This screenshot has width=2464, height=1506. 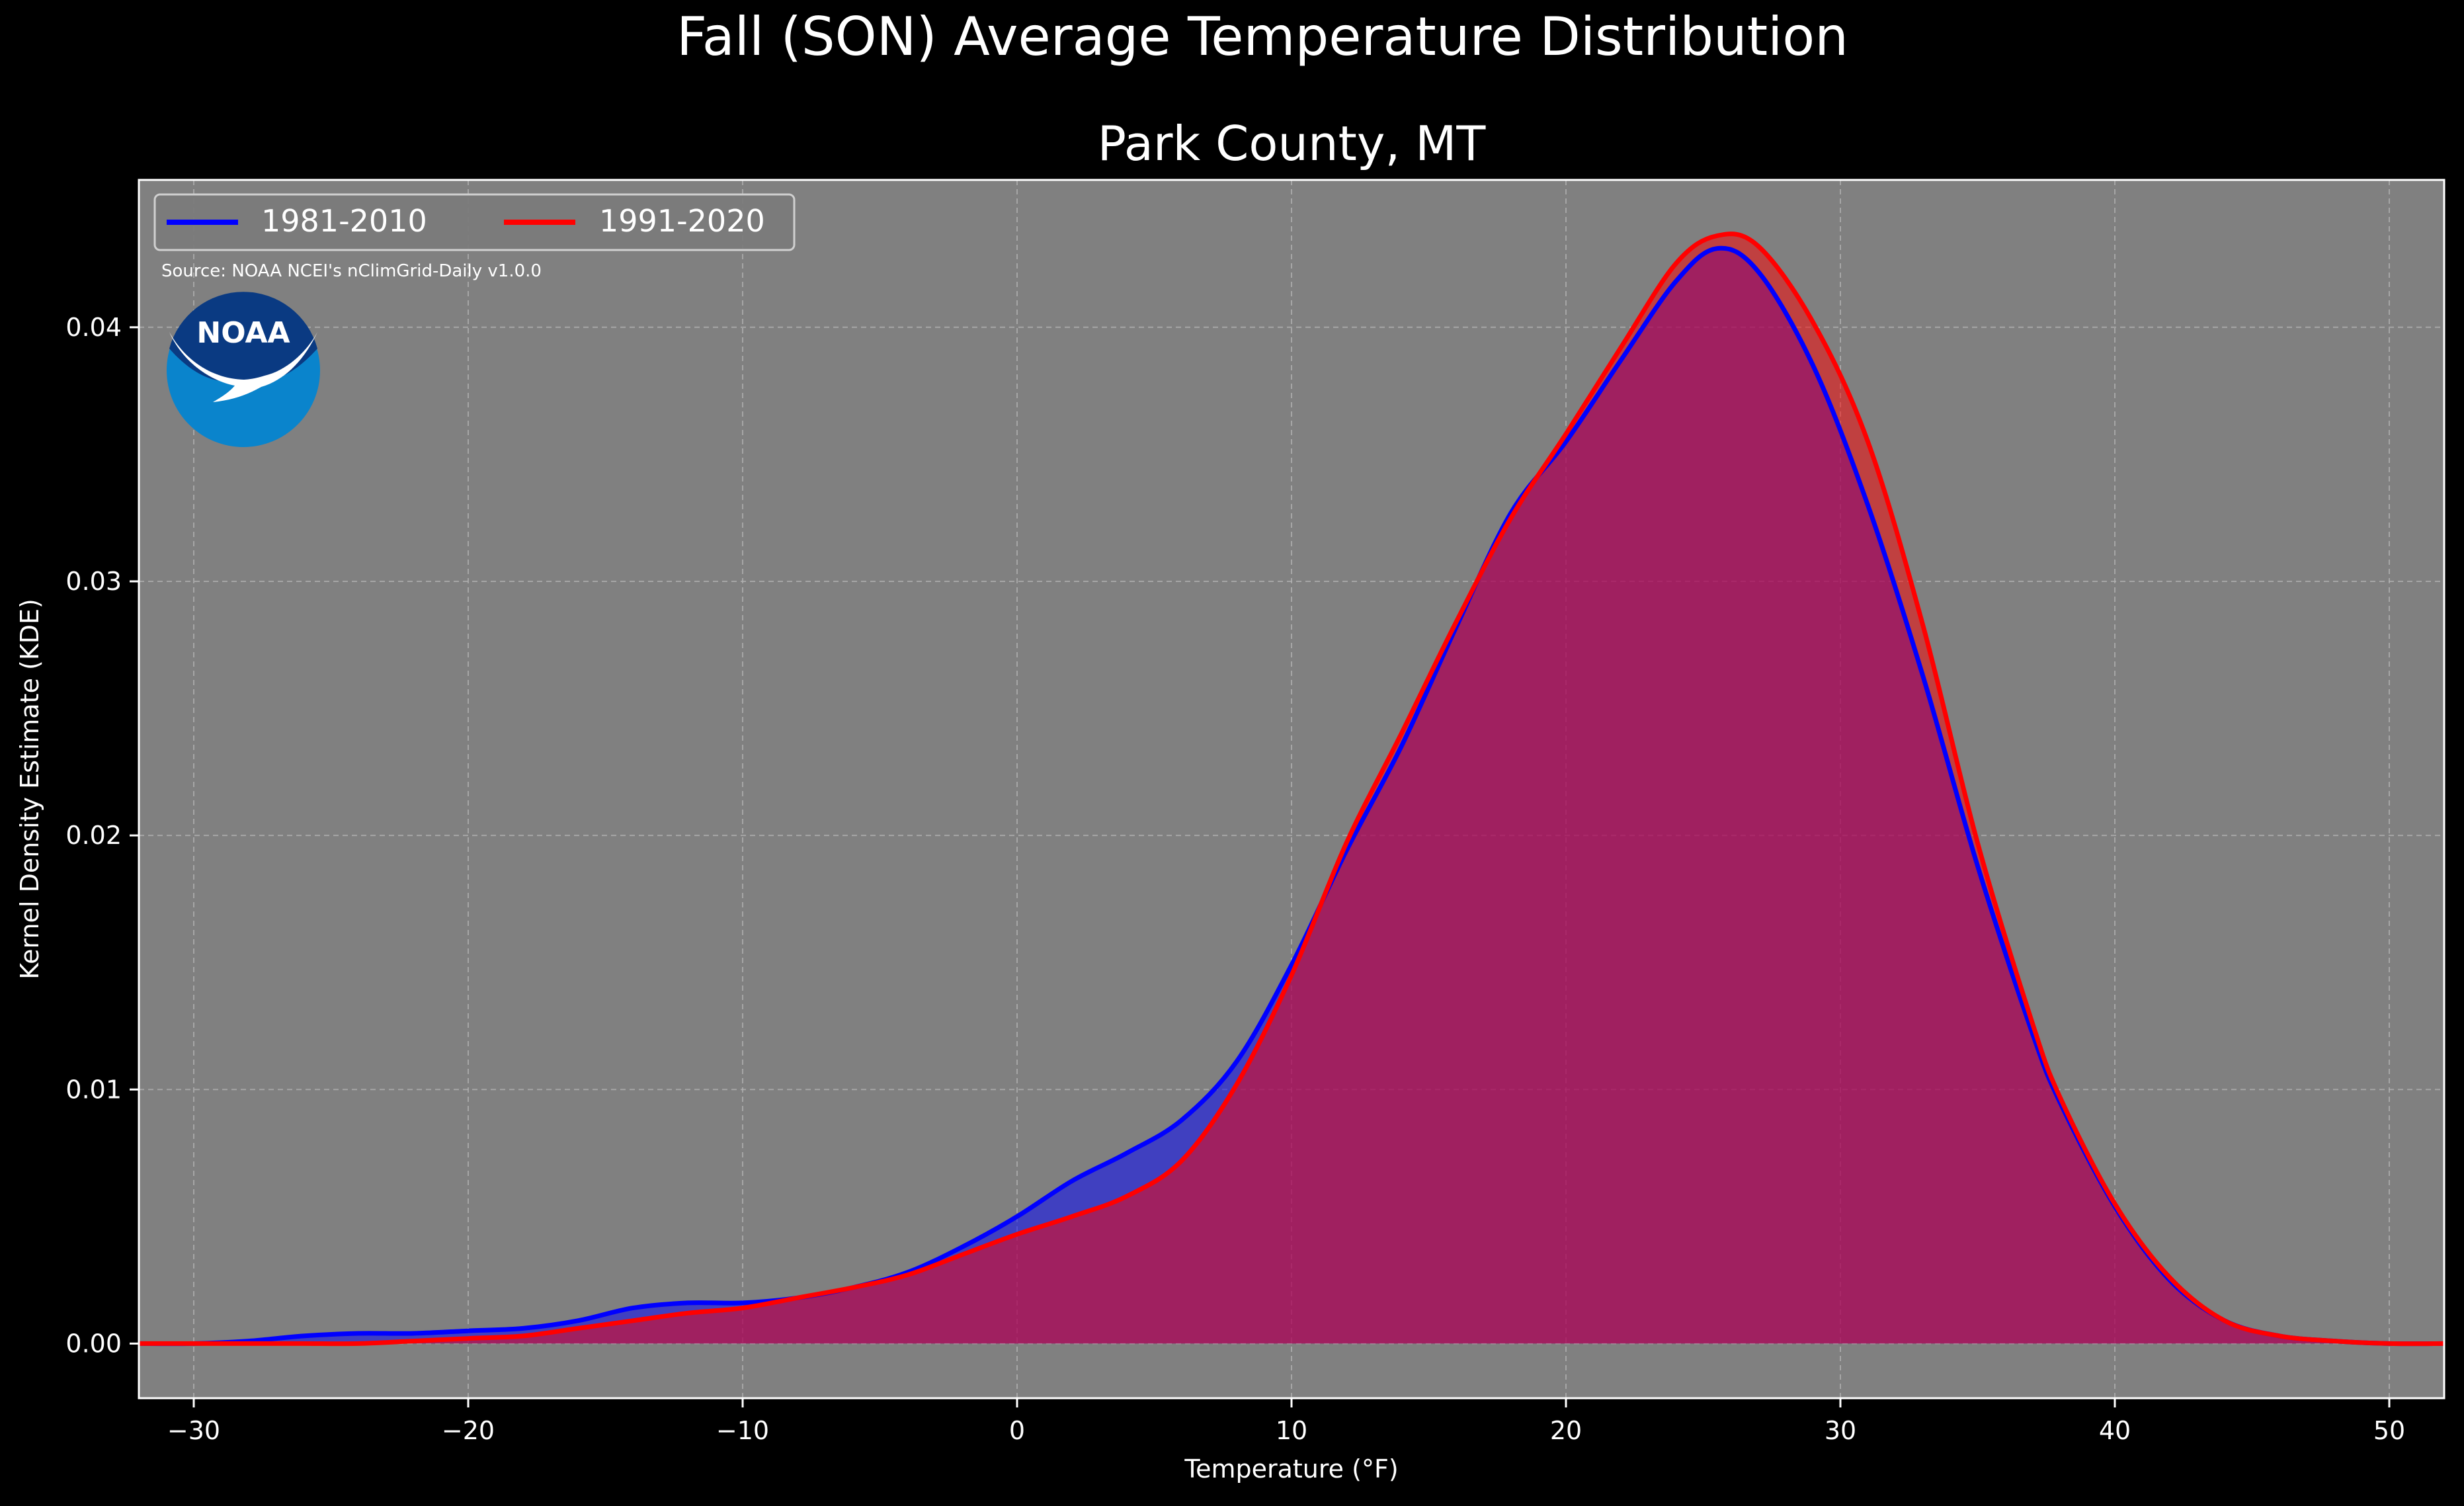 I want to click on noaa-logo-top, so click(x=243, y=337).